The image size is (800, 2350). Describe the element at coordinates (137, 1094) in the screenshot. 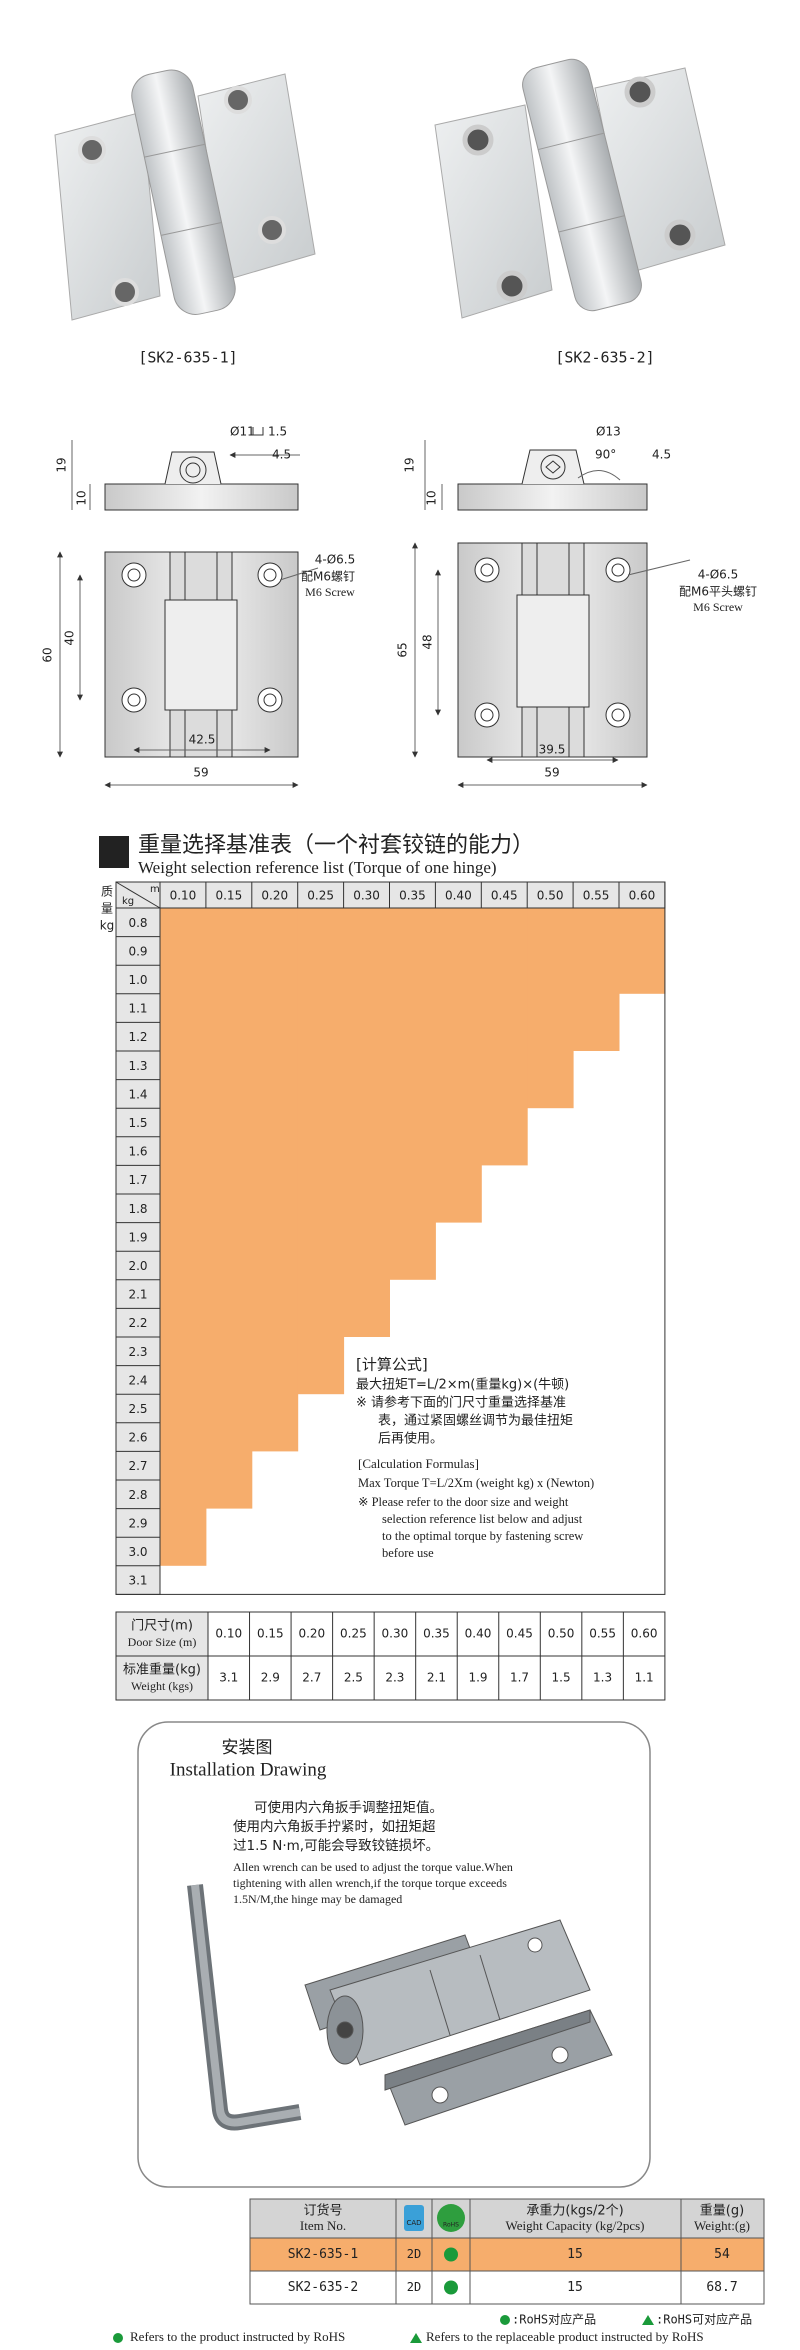

I see `weight-label: 1.4` at that location.